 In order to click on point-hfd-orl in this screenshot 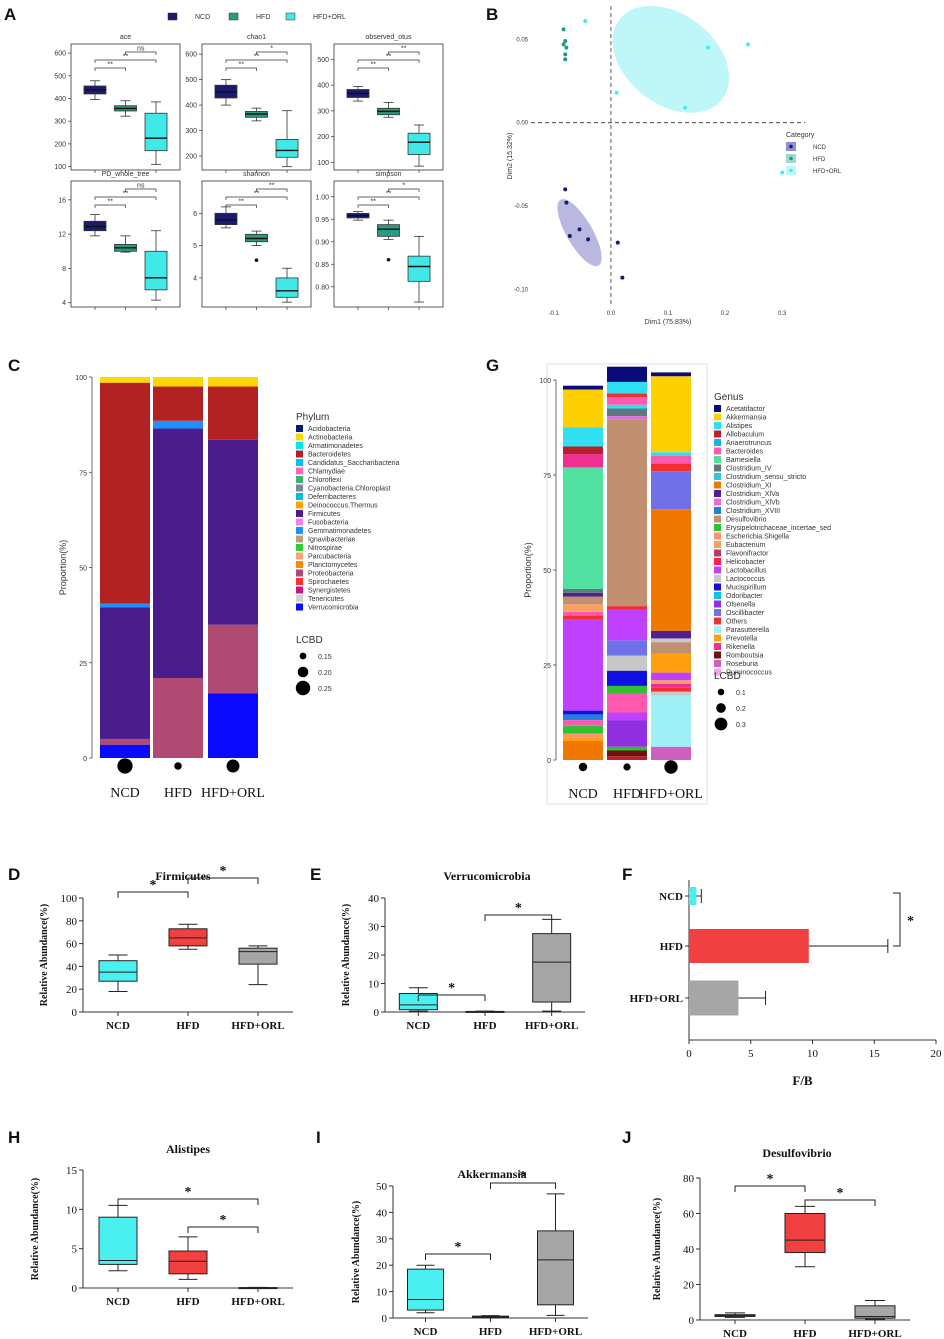, I will do `click(747, 44)`.